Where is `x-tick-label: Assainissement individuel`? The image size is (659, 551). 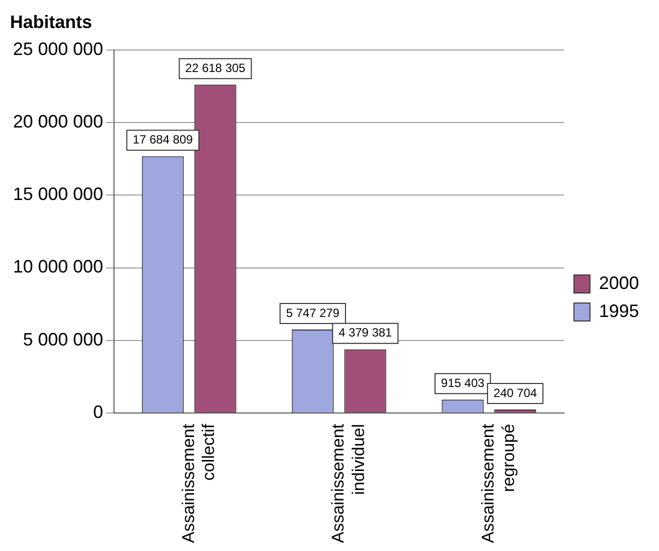
x-tick-label: Assainissement individuel is located at coordinates (348, 484).